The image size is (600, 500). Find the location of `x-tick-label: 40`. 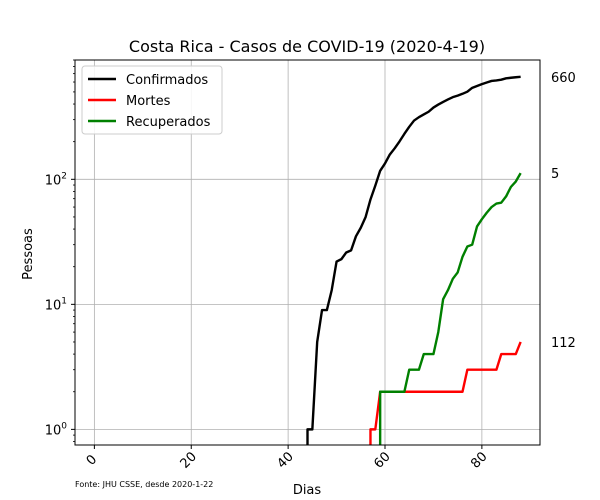

x-tick-label: 40 is located at coordinates (285, 460).